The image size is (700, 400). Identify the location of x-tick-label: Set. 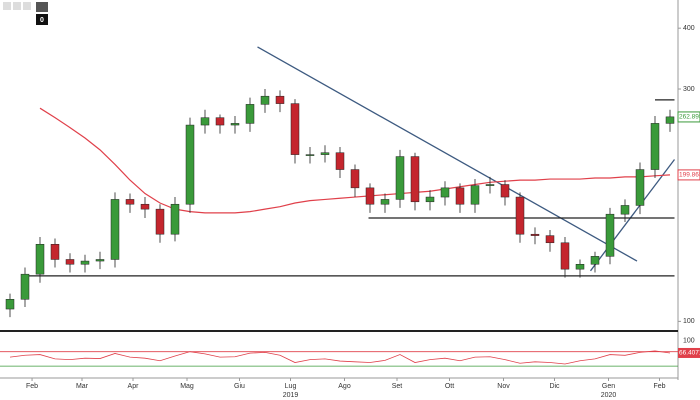
(397, 386).